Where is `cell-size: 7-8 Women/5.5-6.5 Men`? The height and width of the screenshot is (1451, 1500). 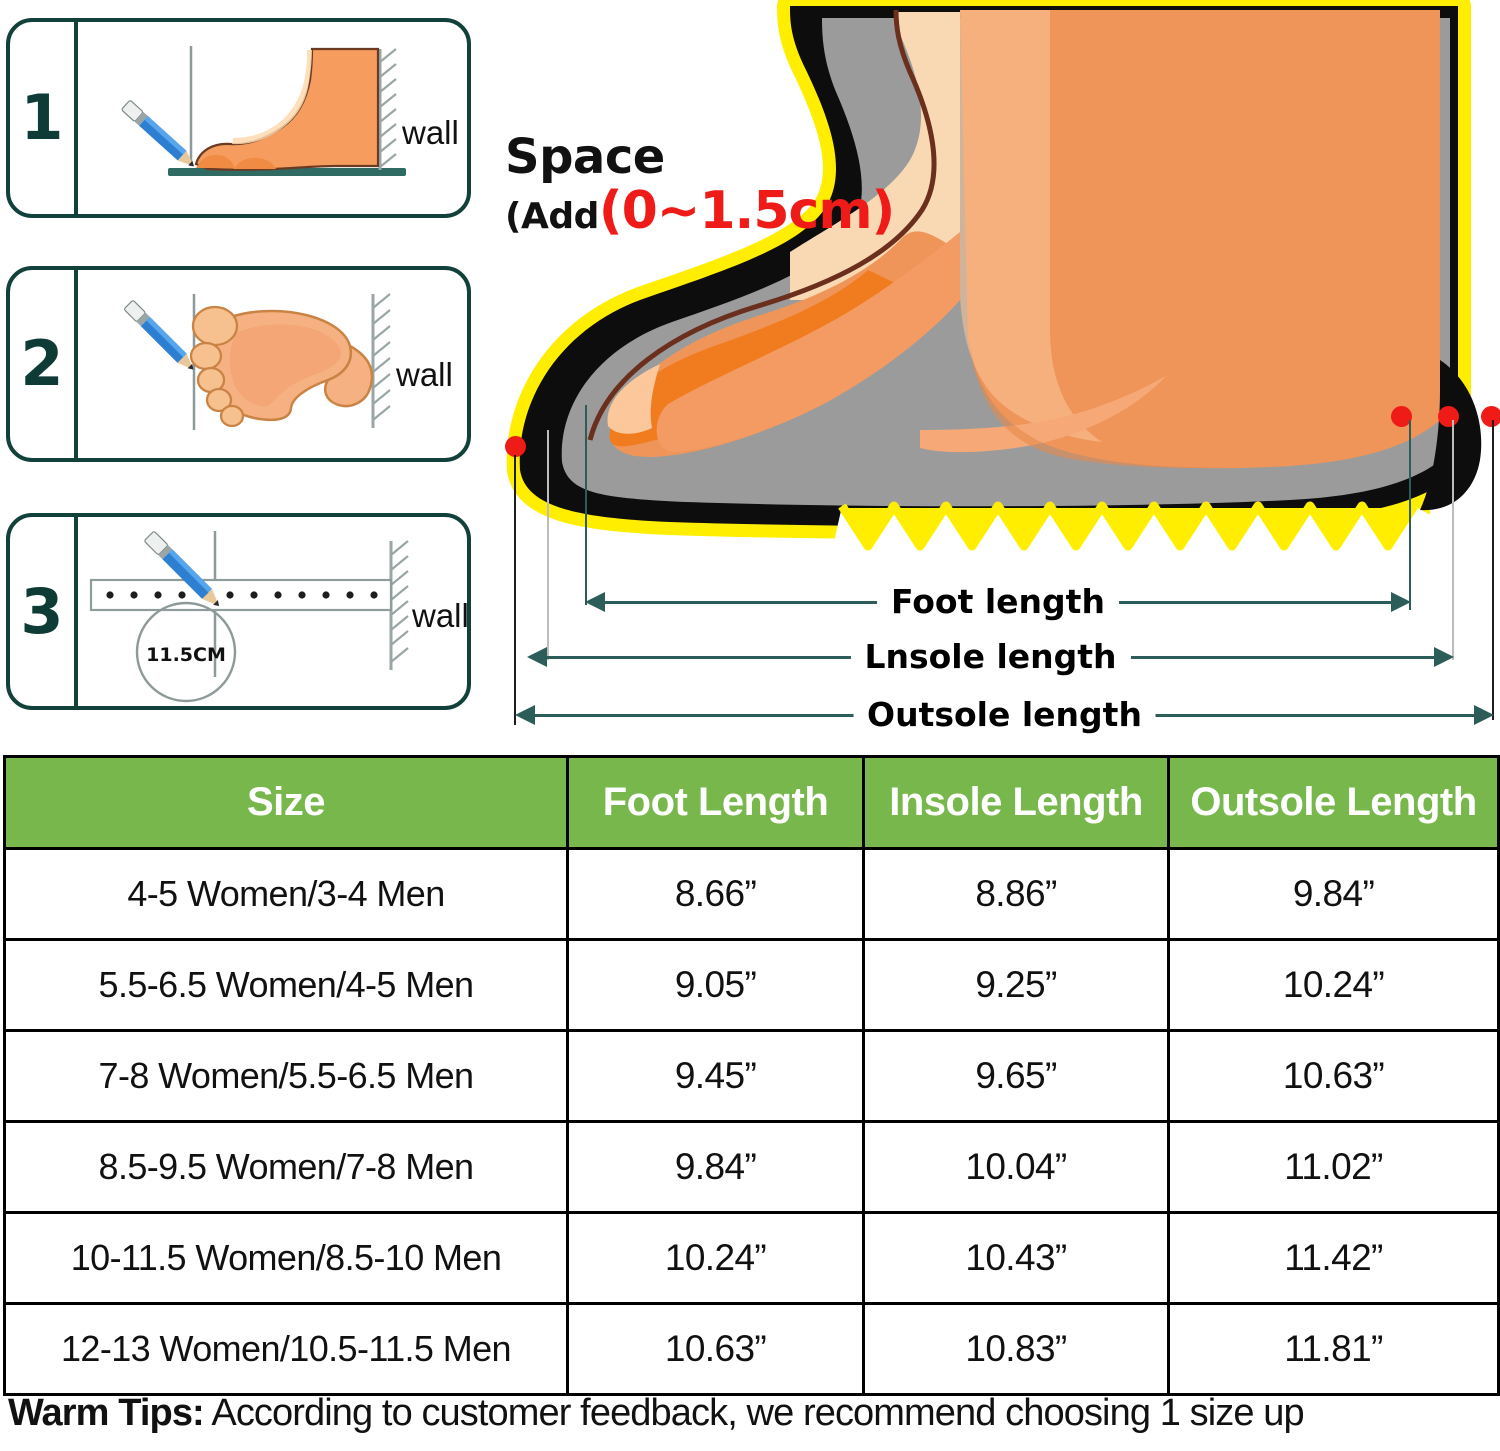
cell-size: 7-8 Women/5.5-6.5 Men is located at coordinates (286, 1076).